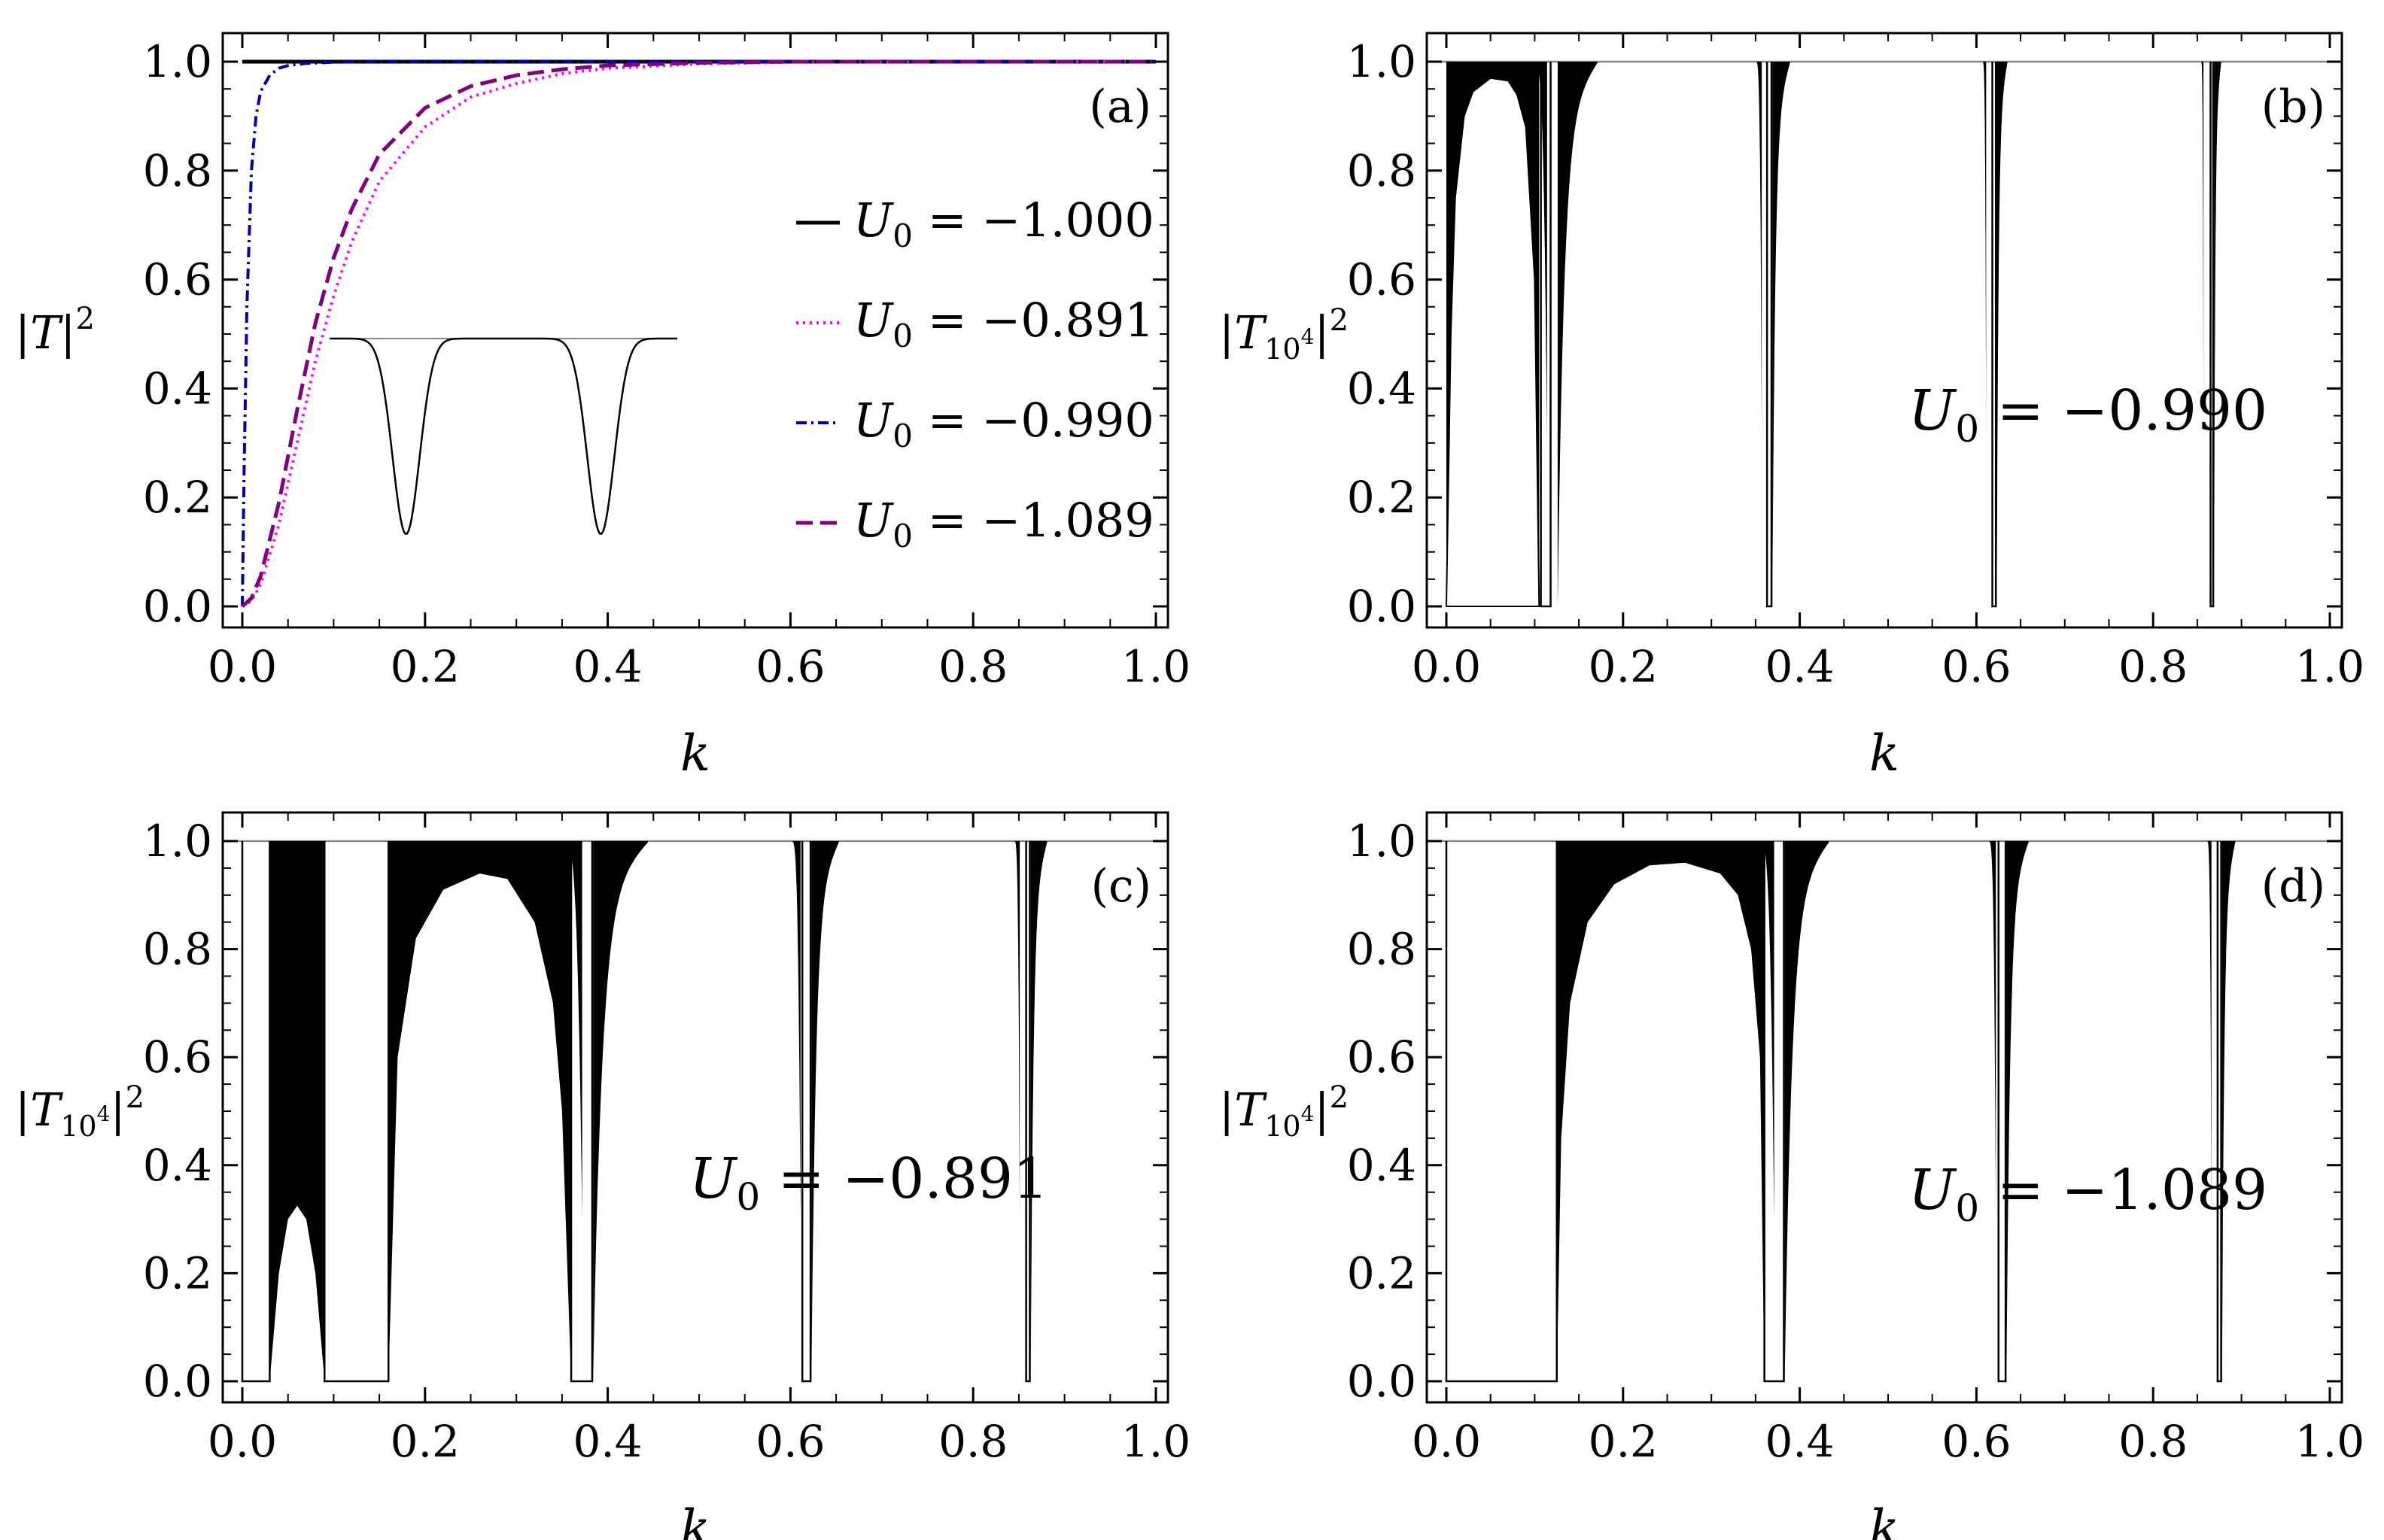  Describe the element at coordinates (1003, 523) in the screenshot. I see `legend-label-3: U0 = −1.089` at that location.